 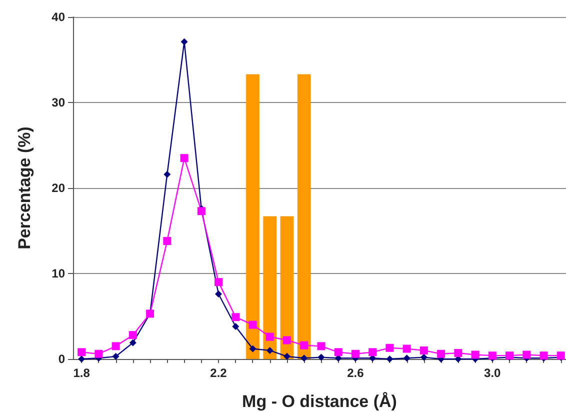 I want to click on x-tick-label: 2.6, so click(x=355, y=373).